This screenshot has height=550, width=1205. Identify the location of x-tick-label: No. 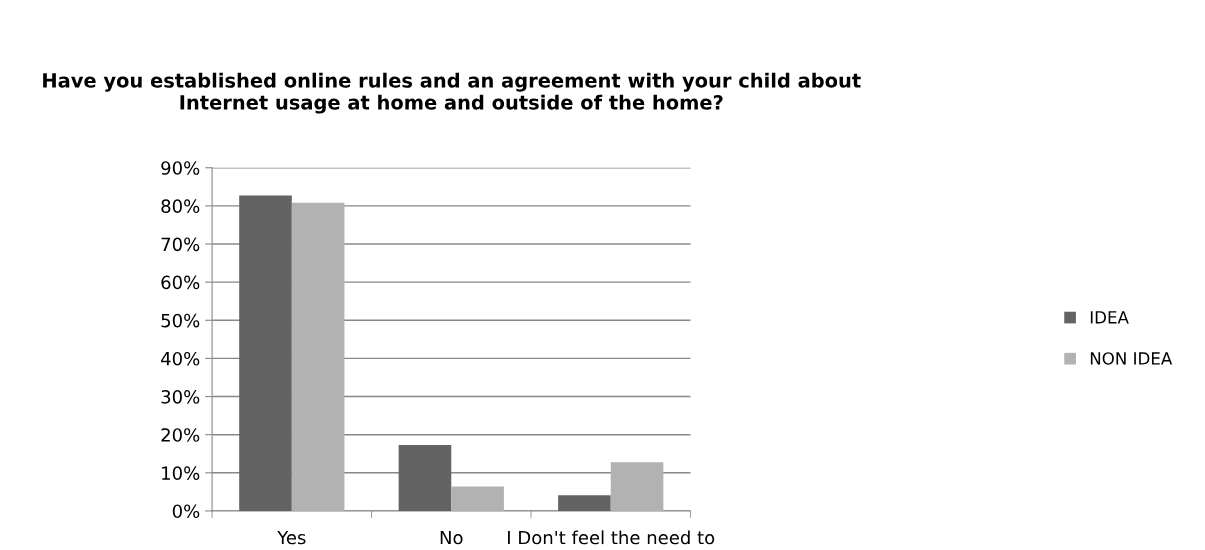
(451, 537).